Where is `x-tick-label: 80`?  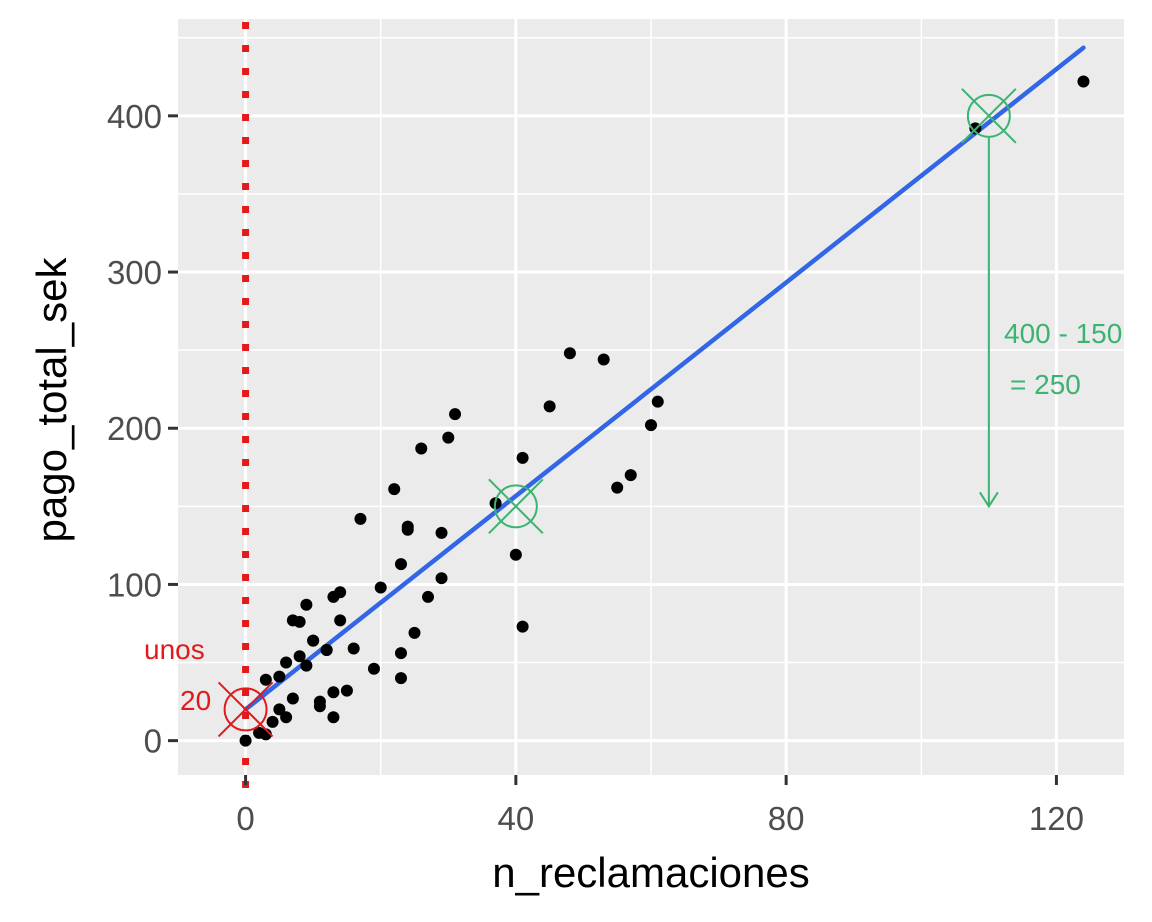 x-tick-label: 80 is located at coordinates (786, 818).